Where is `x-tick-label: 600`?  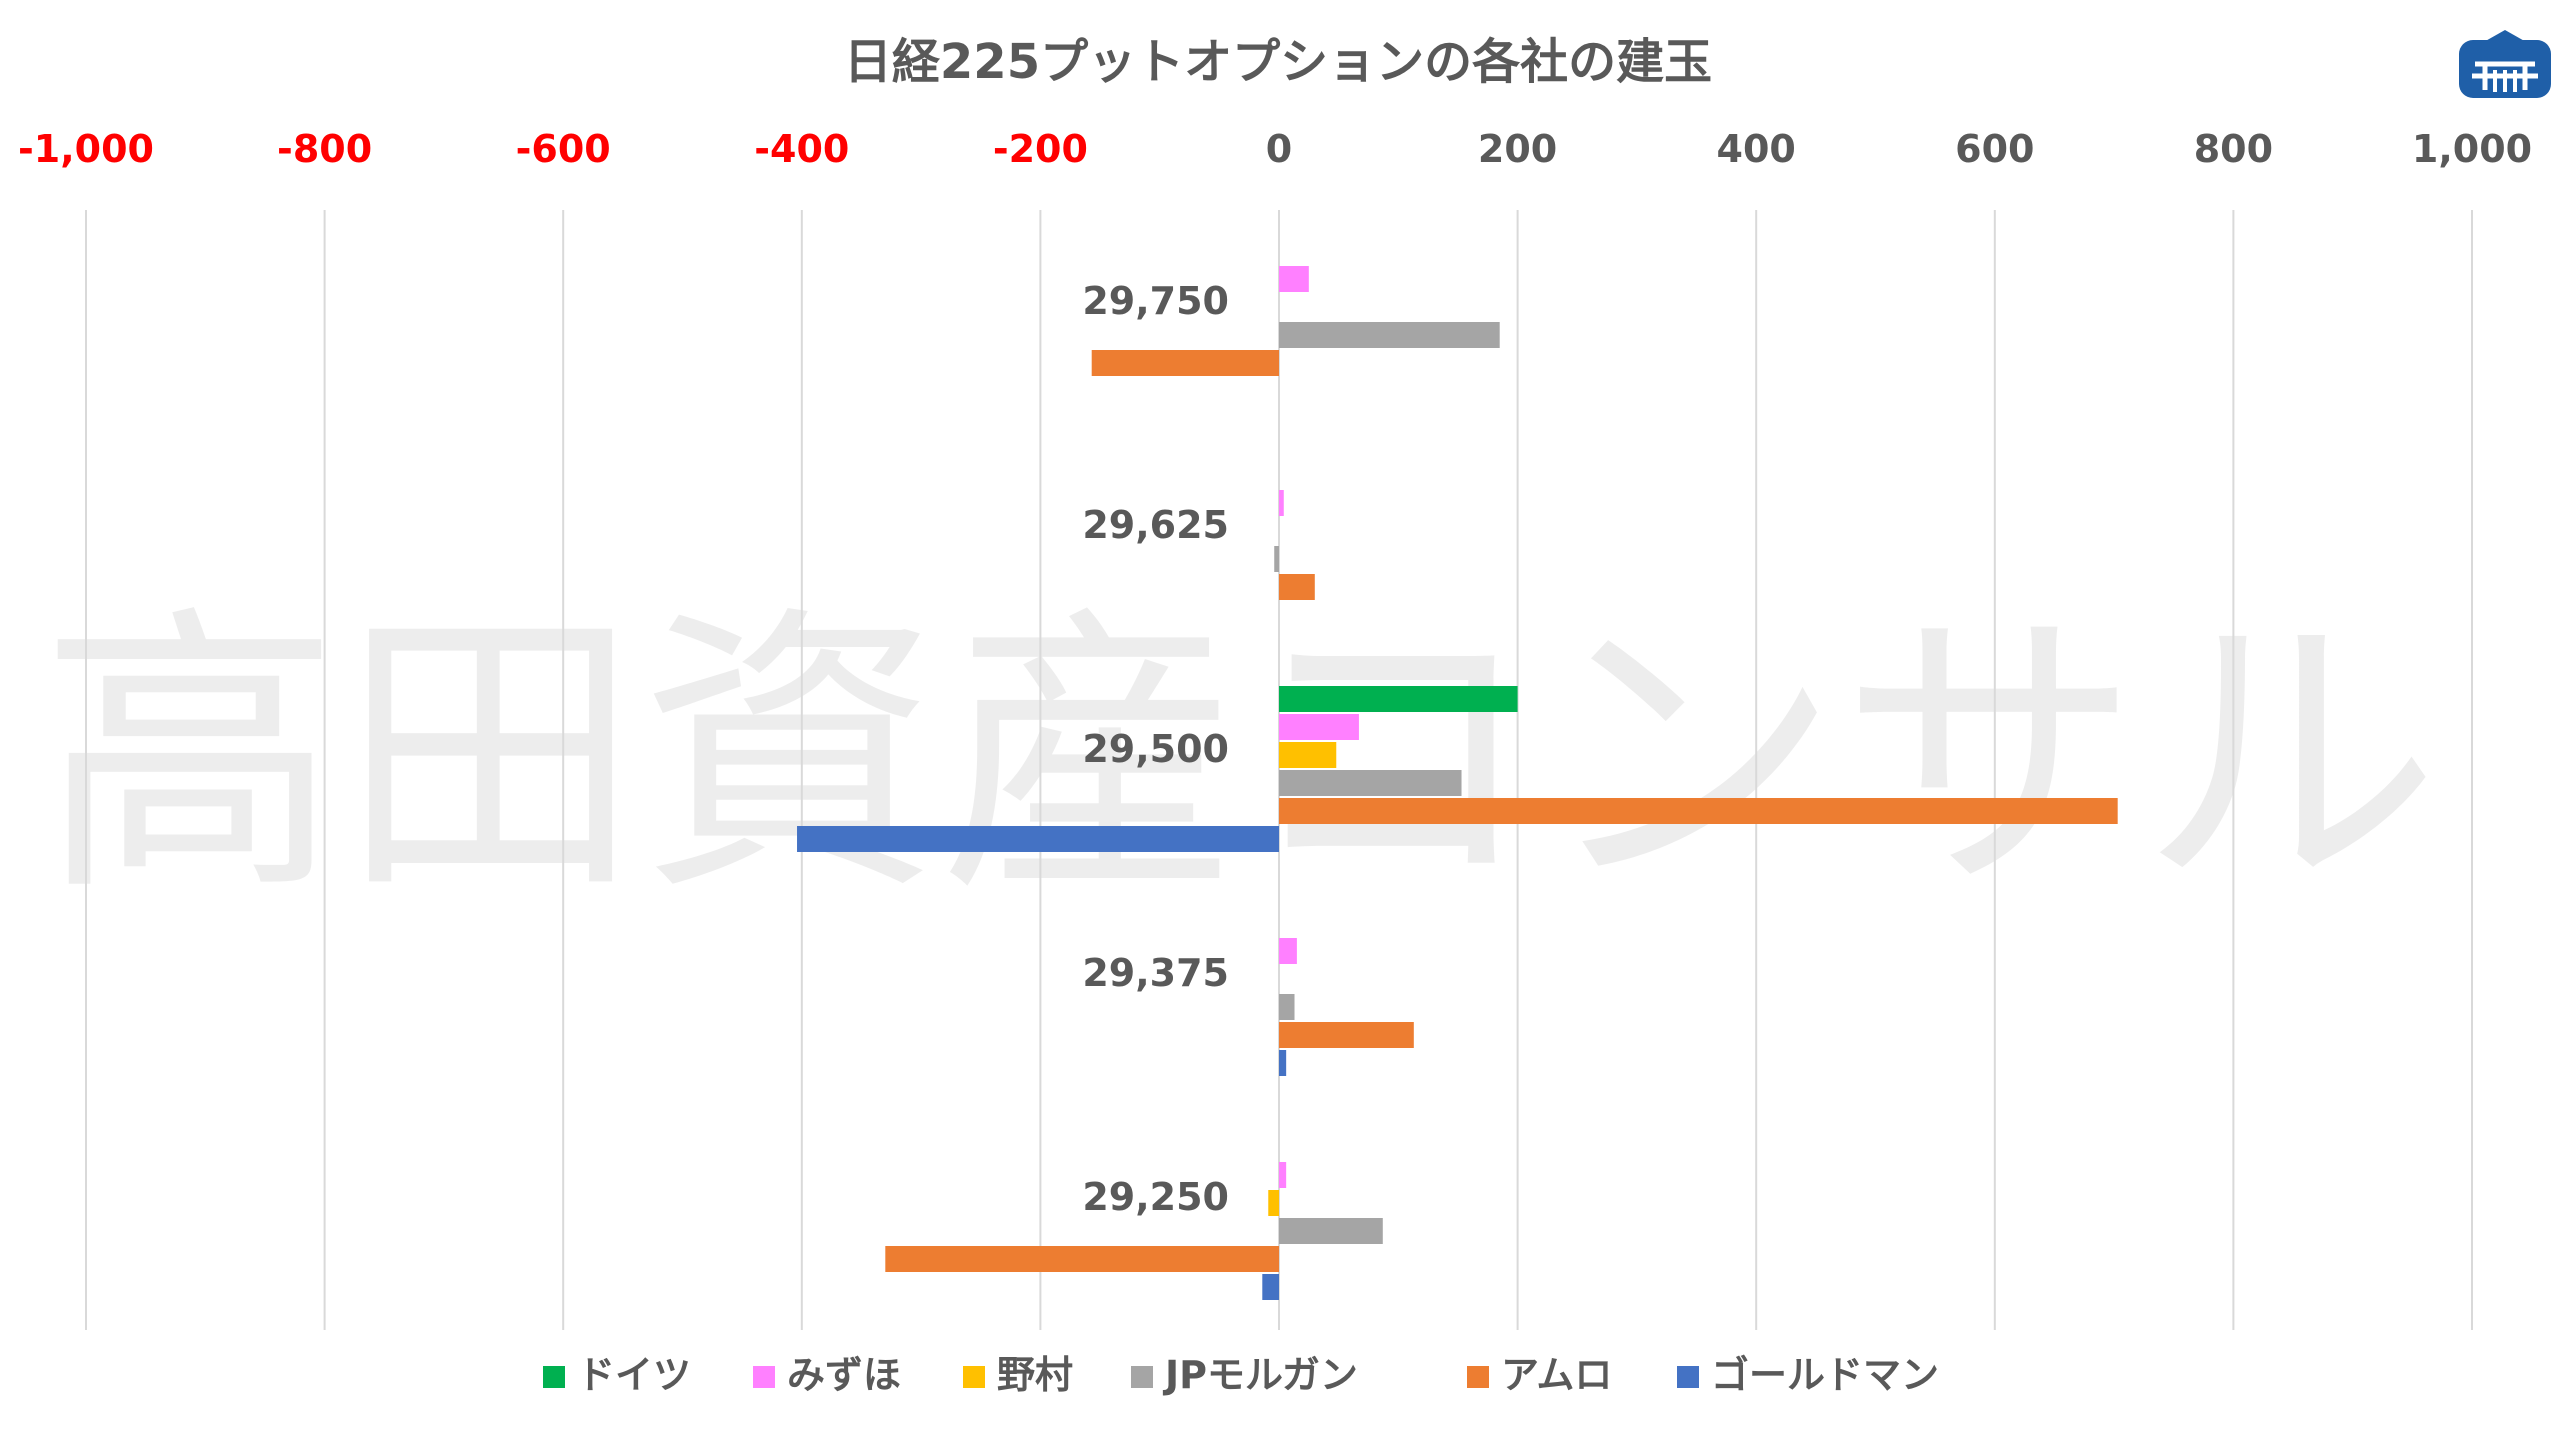 x-tick-label: 600 is located at coordinates (1994, 149).